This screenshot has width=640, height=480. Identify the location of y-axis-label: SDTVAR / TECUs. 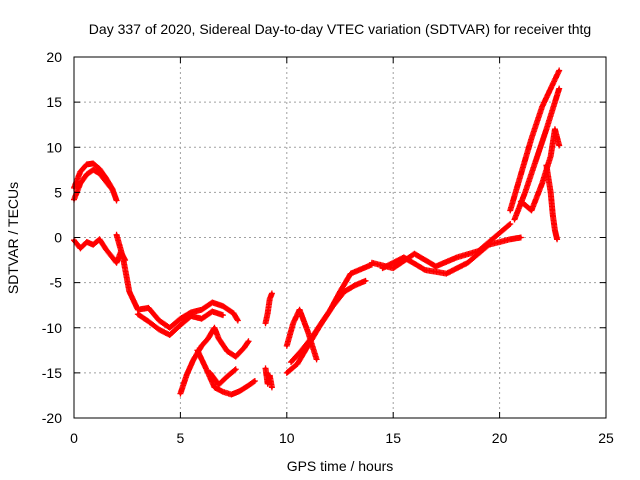
(13, 238).